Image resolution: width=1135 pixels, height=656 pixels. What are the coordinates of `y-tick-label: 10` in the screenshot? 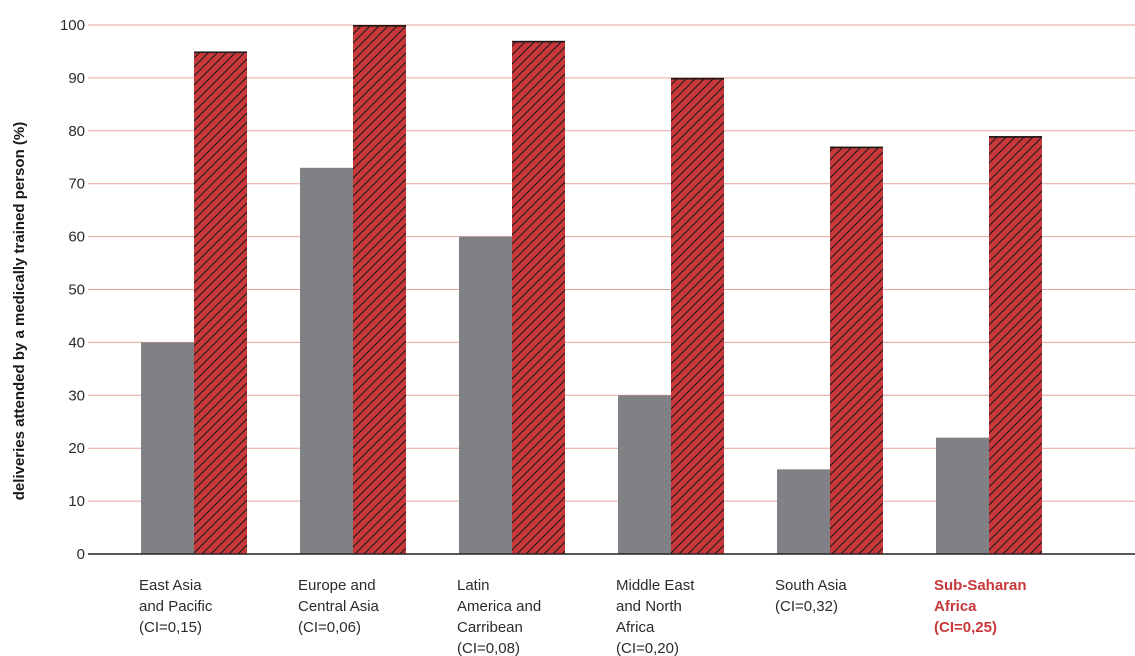 It's located at (76, 501).